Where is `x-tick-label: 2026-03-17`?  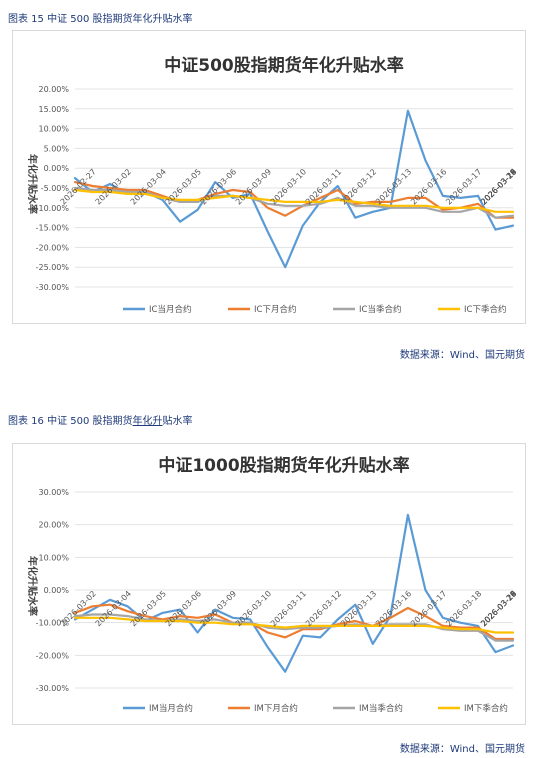 x-tick-label: 2026-03-17 is located at coordinates (463, 186).